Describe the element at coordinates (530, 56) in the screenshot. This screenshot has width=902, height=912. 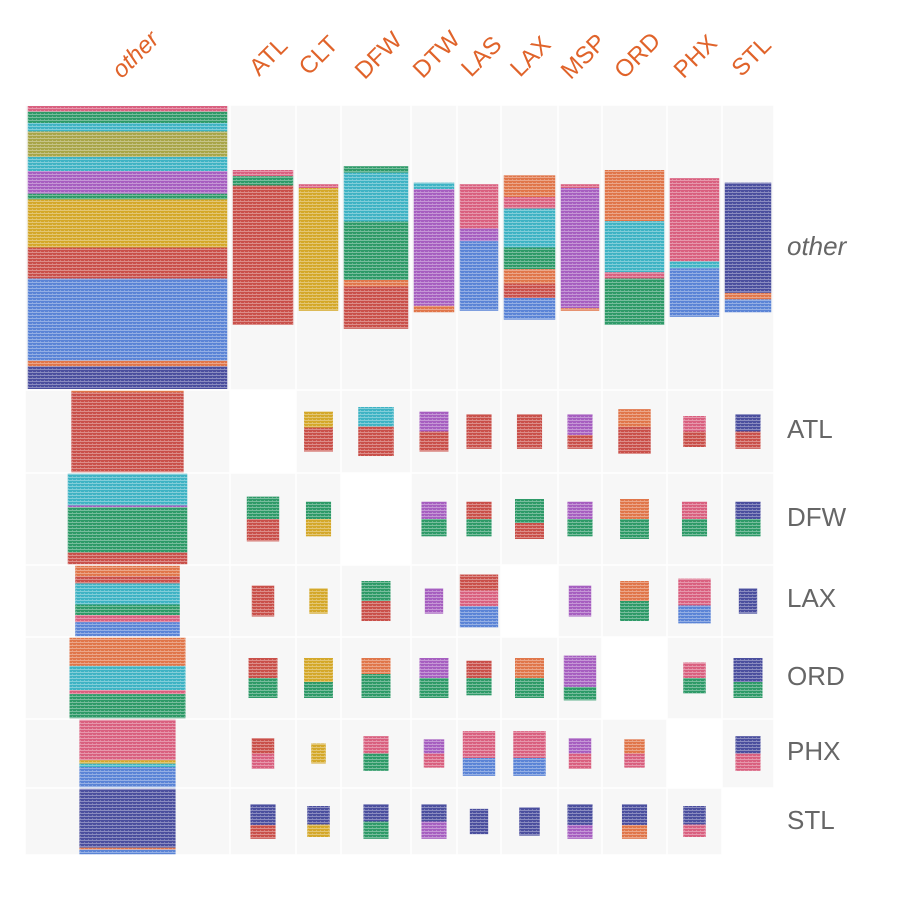
I see `column-label-lax: LAX` at that location.